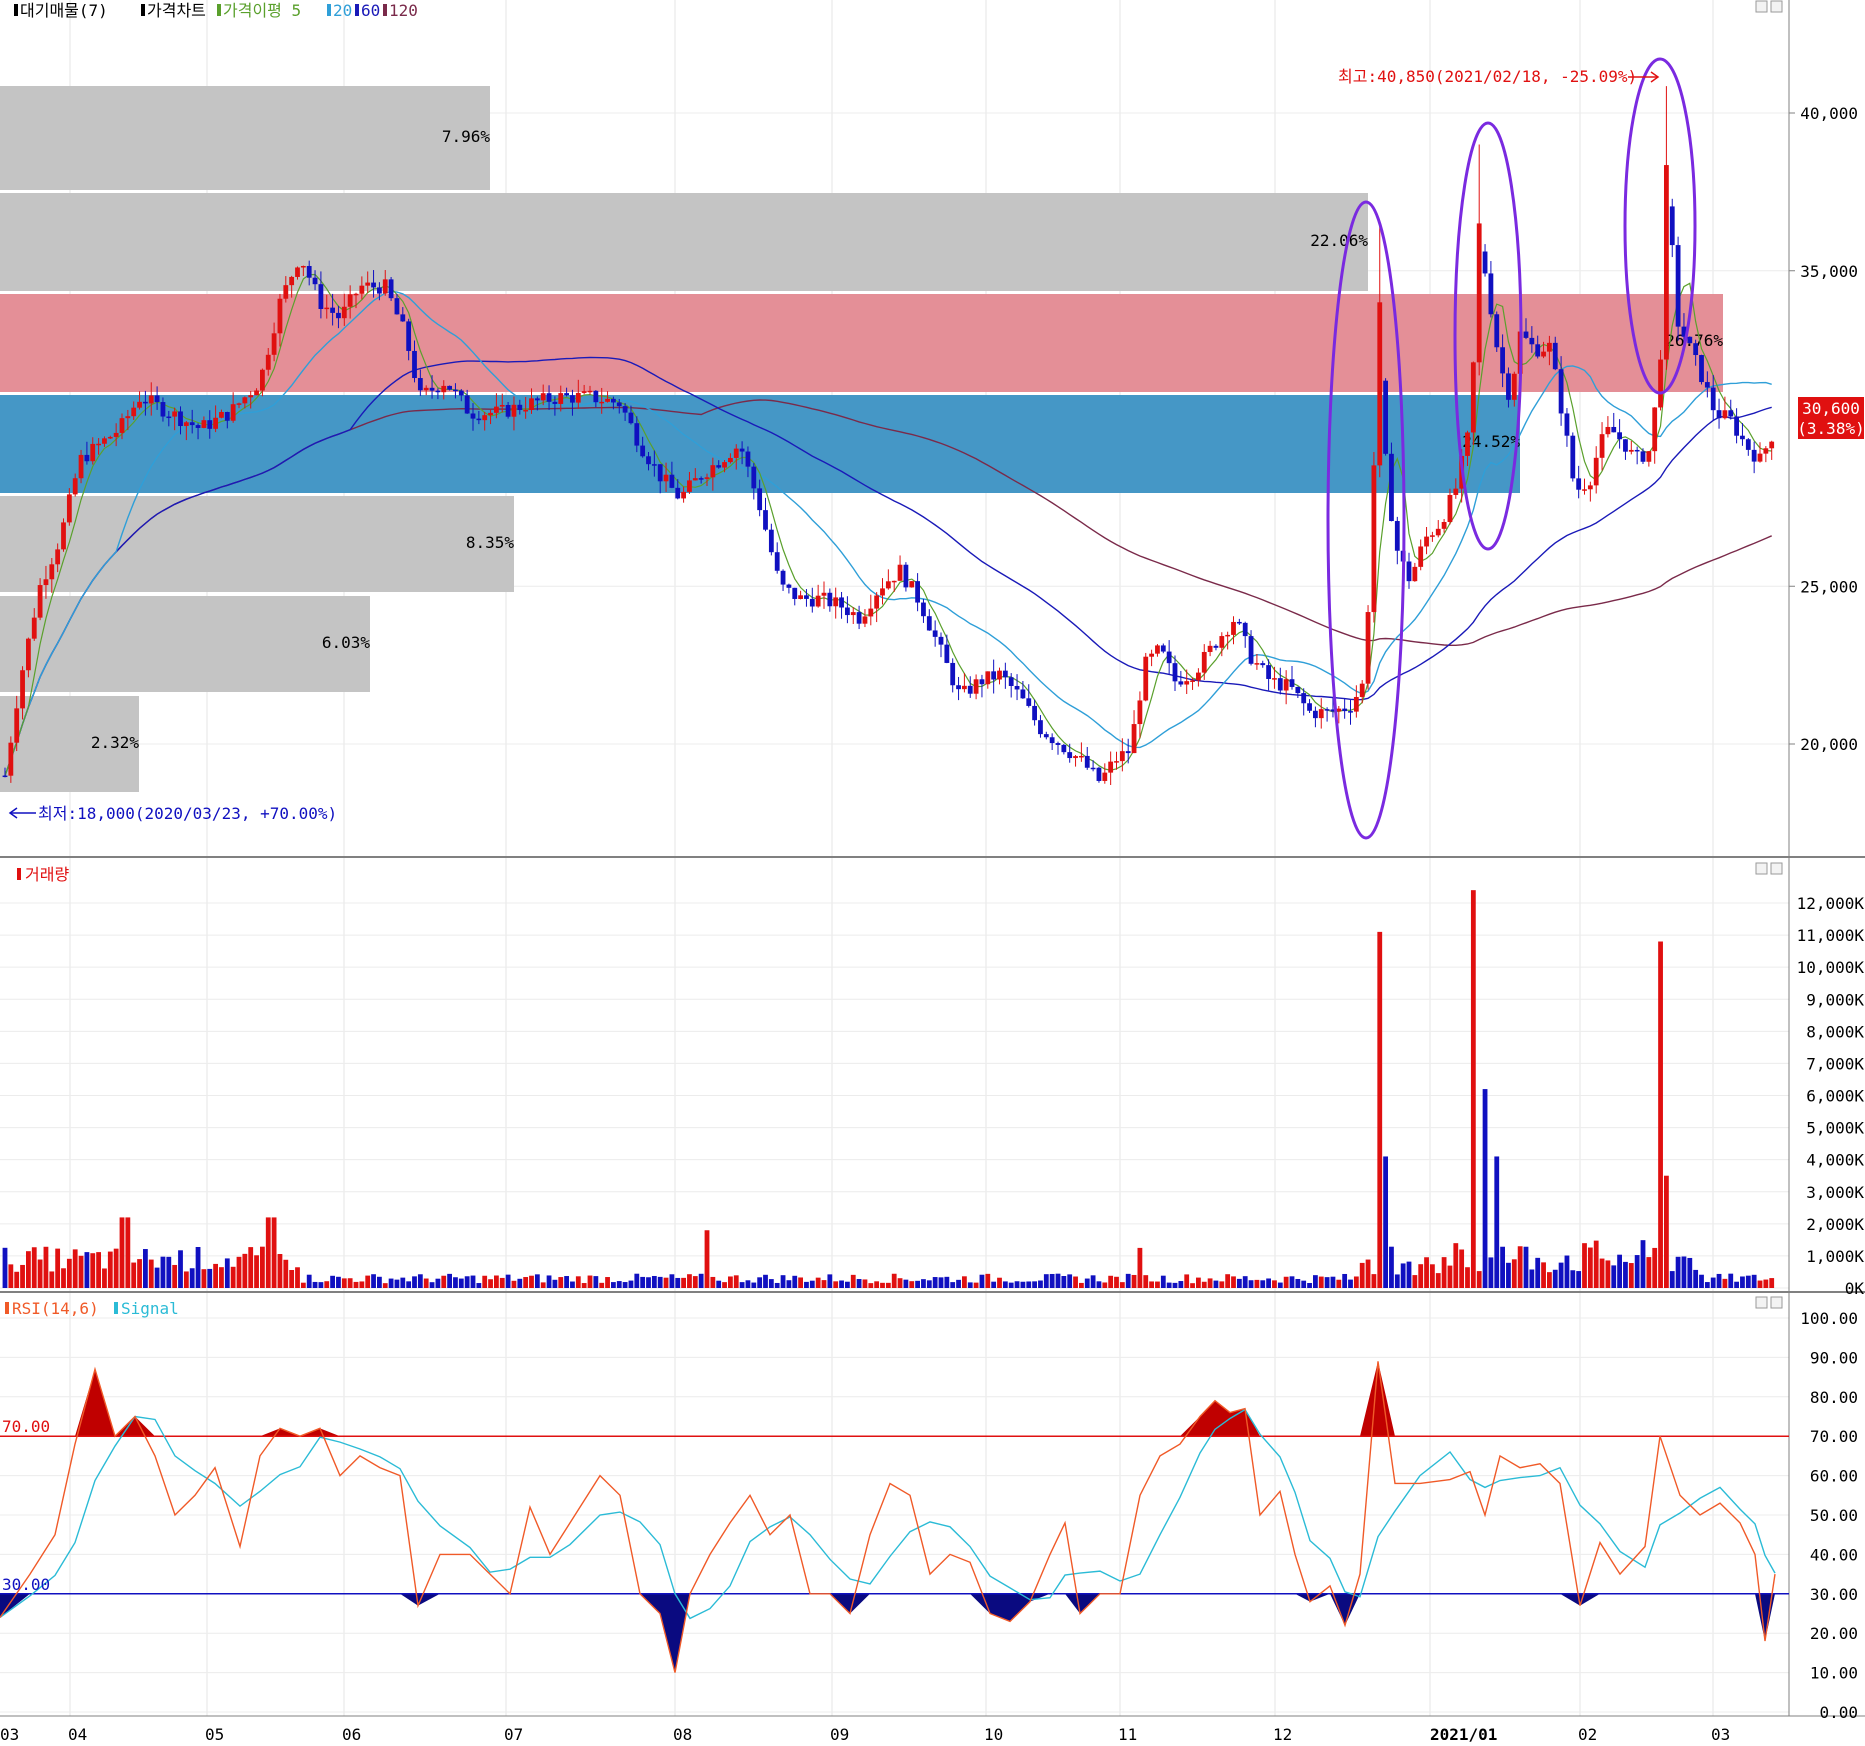 This screenshot has height=1746, width=1865. I want to click on volume-tick-label: 0K, so click(1855, 1288).